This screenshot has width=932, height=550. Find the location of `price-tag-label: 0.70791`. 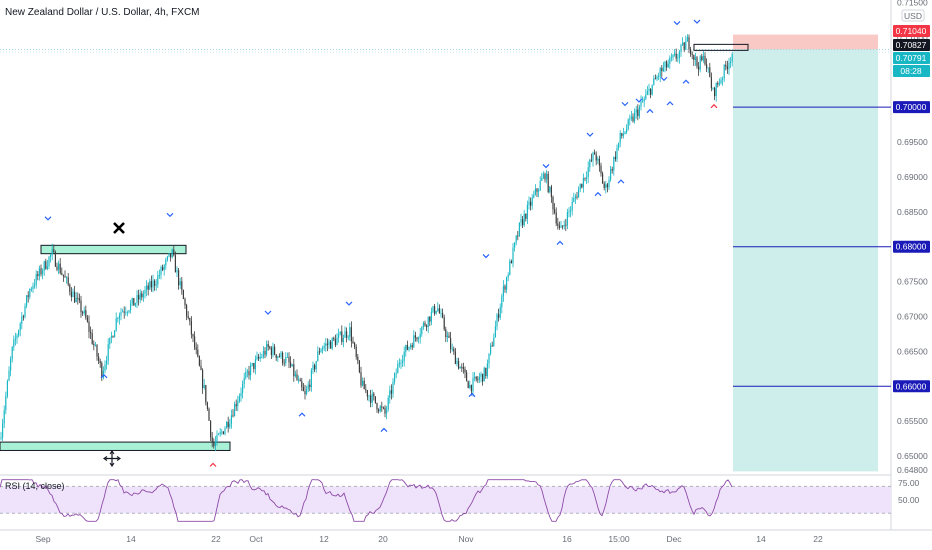

price-tag-label: 0.70791 is located at coordinates (911, 58).